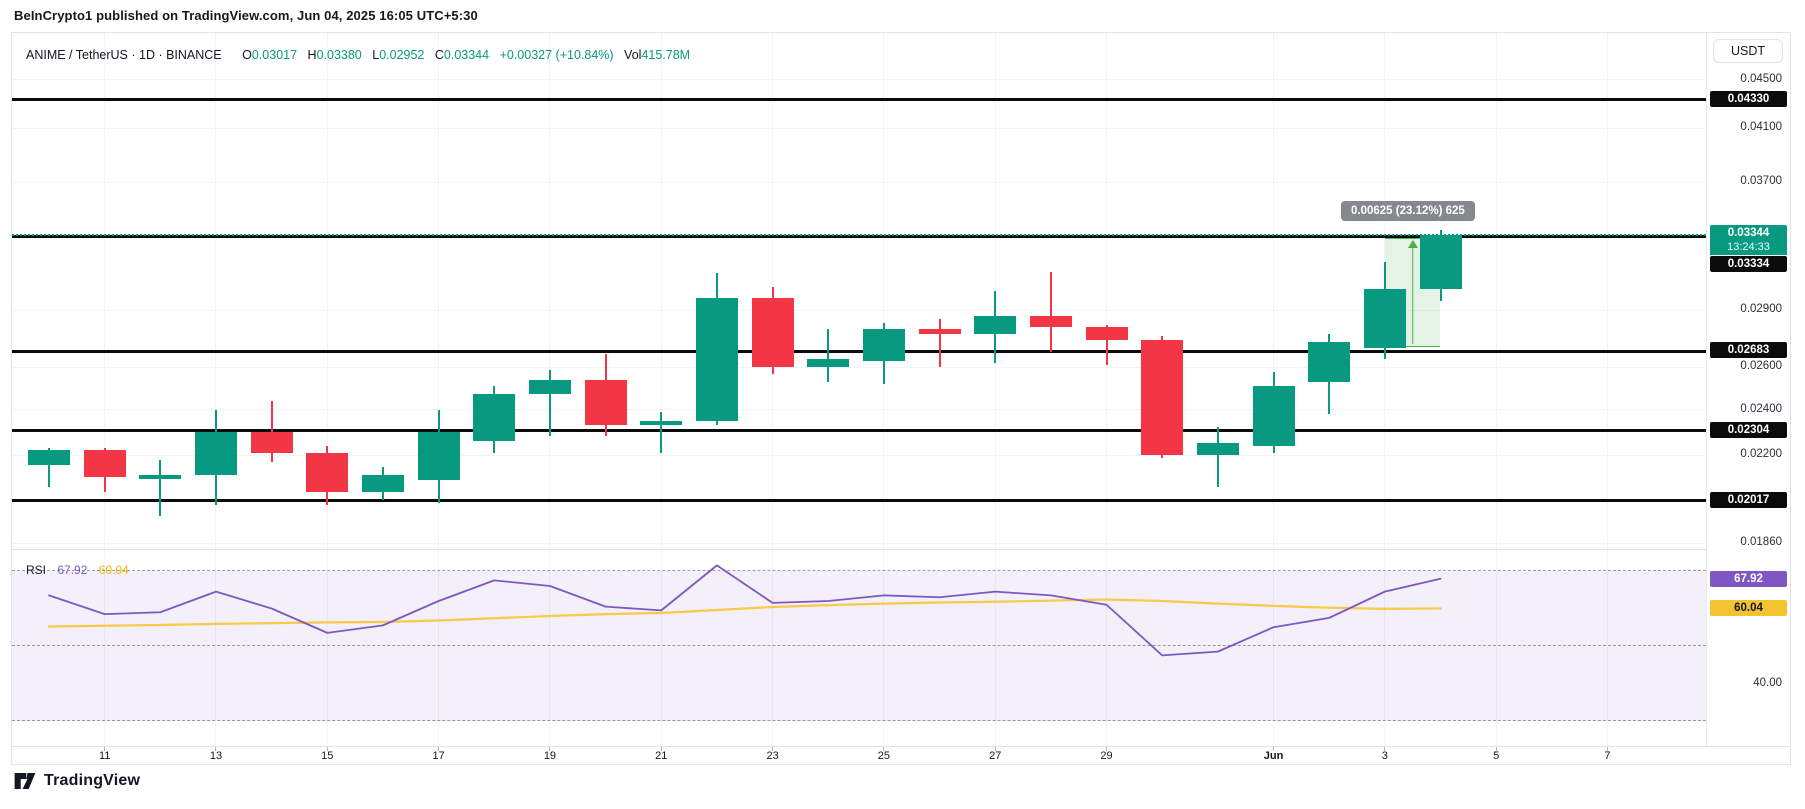 The width and height of the screenshot is (1805, 809). What do you see at coordinates (1748, 429) in the screenshot?
I see `price-level-badge: 0.02304` at bounding box center [1748, 429].